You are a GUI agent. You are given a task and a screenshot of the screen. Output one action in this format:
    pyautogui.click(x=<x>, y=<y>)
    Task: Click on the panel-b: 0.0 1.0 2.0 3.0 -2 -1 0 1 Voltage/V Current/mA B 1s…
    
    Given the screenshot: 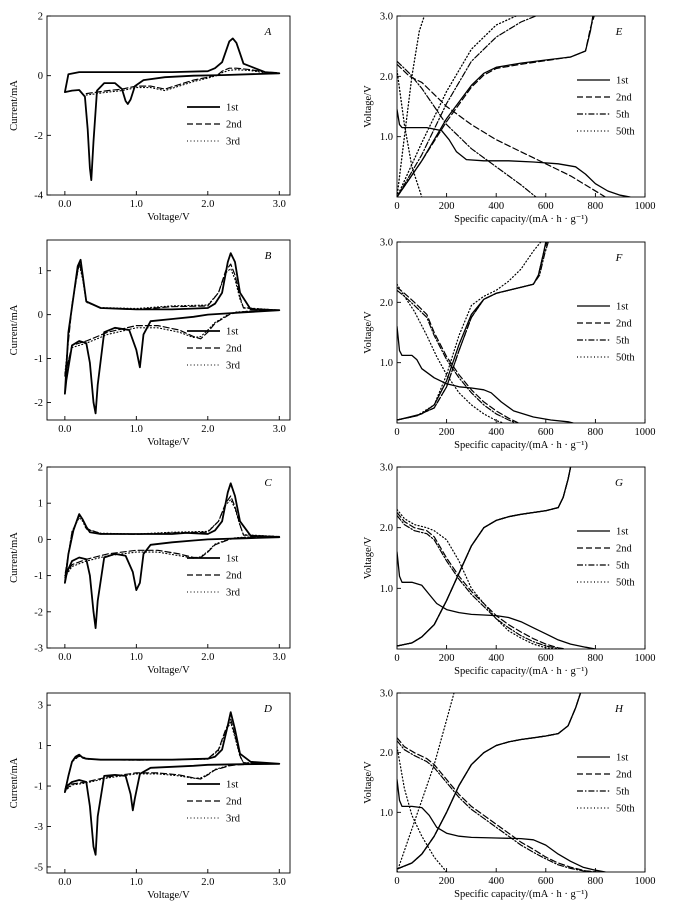 What is the action you would take?
    pyautogui.click(x=150, y=343)
    